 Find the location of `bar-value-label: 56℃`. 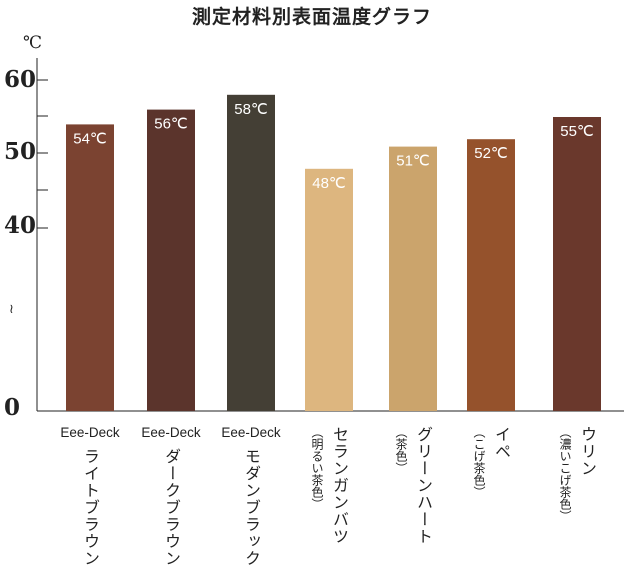

bar-value-label: 56℃ is located at coordinates (171, 124).